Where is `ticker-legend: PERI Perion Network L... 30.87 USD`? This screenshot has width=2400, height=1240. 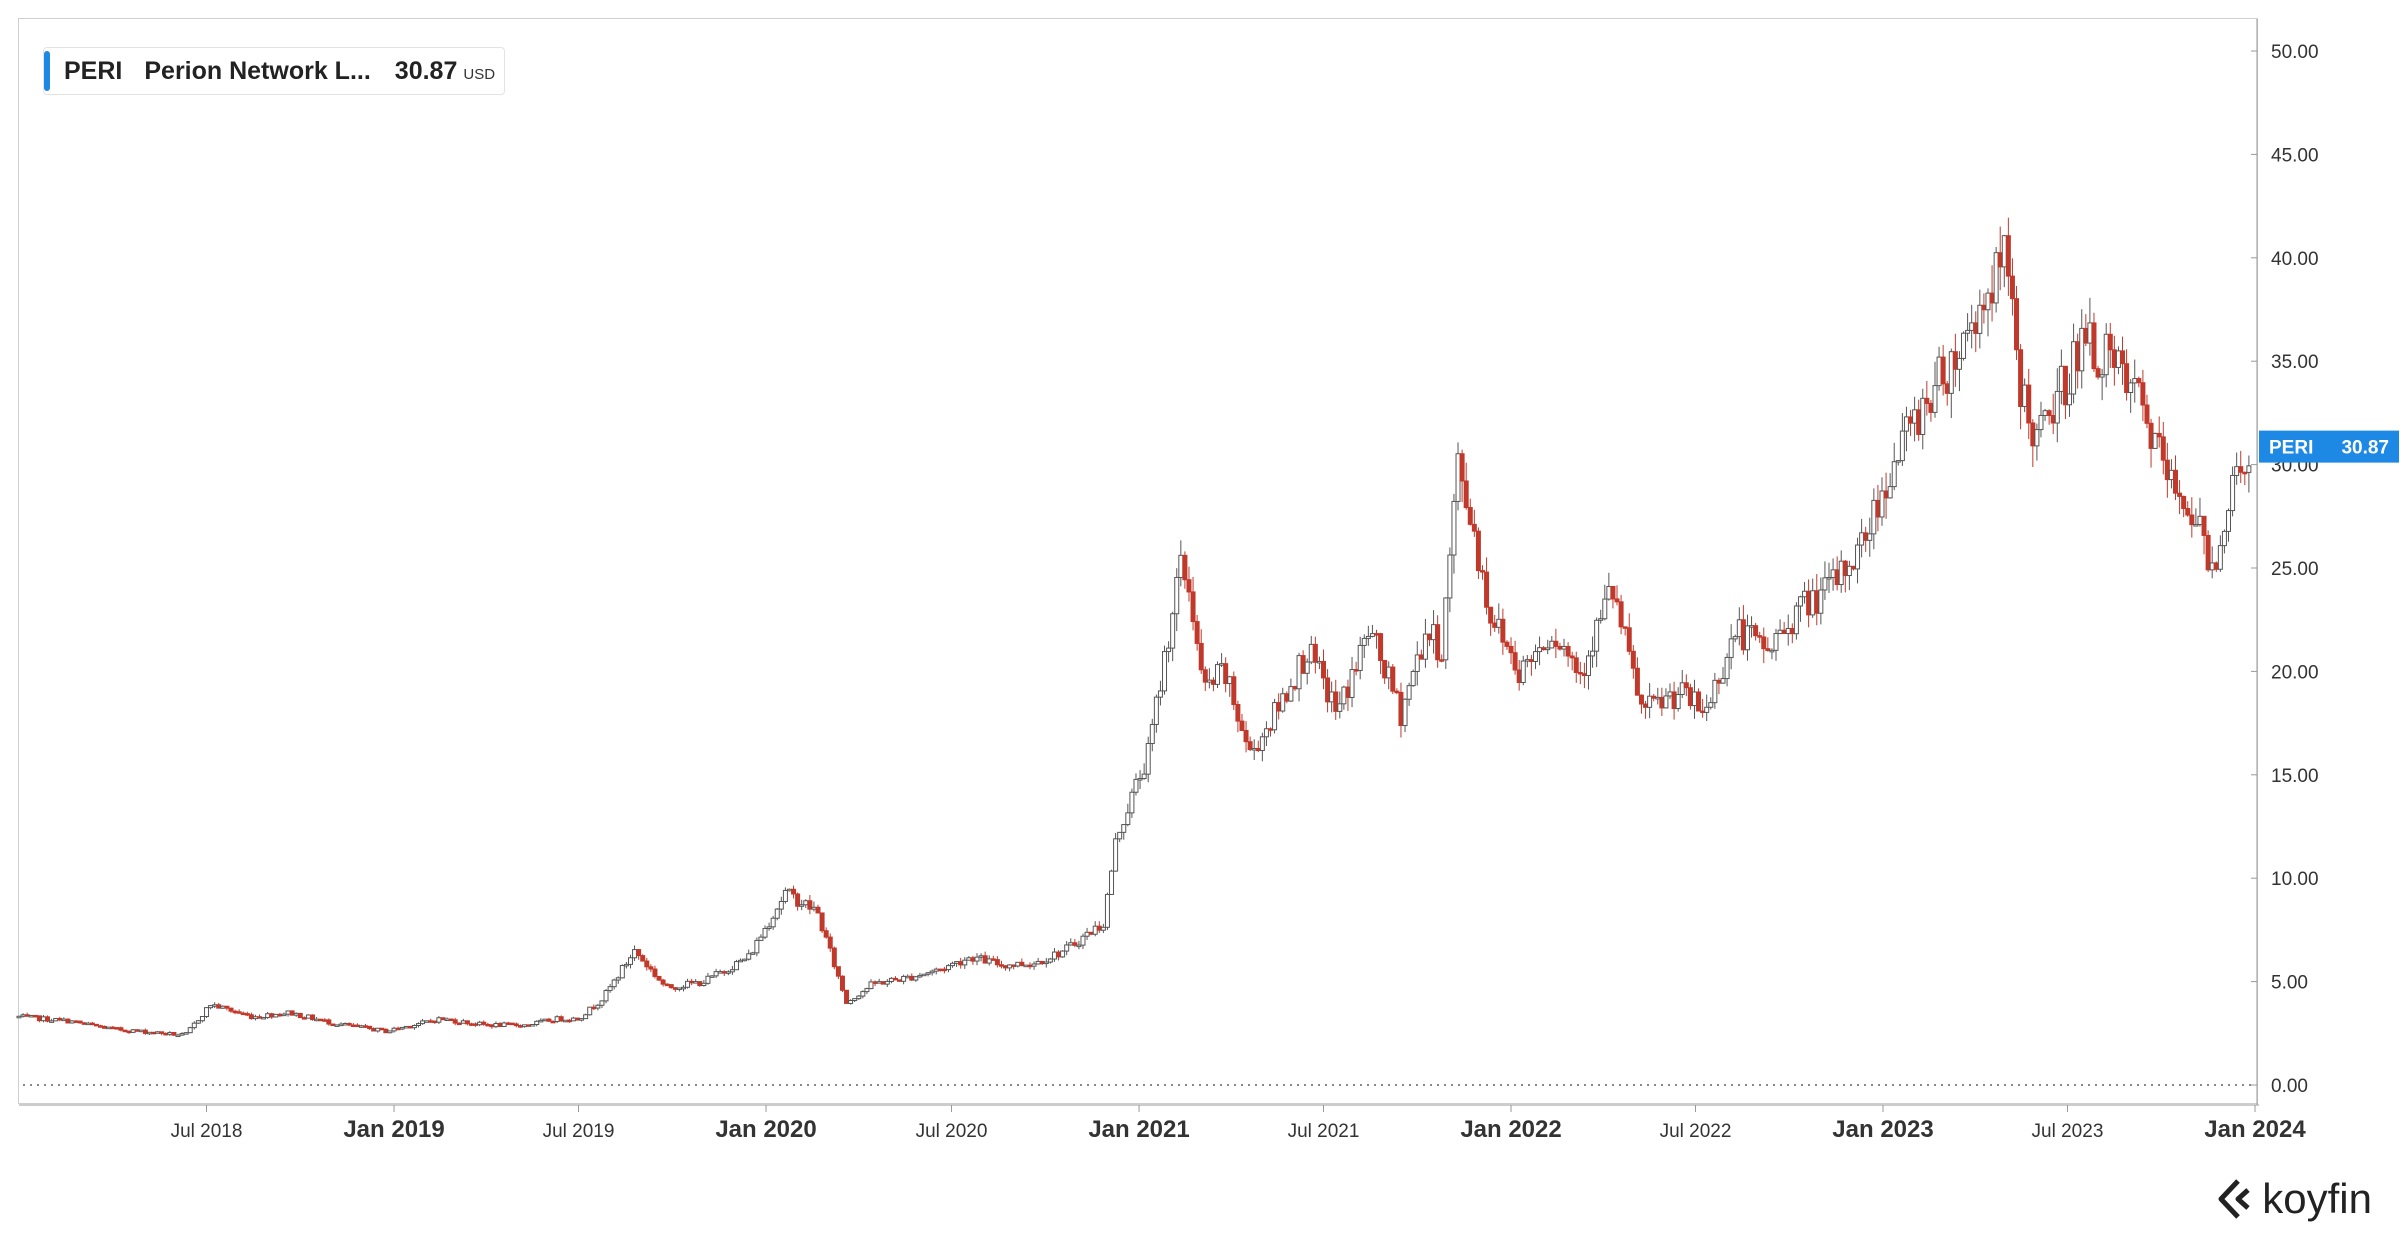
ticker-legend: PERI Perion Network L... 30.87 USD is located at coordinates (274, 71).